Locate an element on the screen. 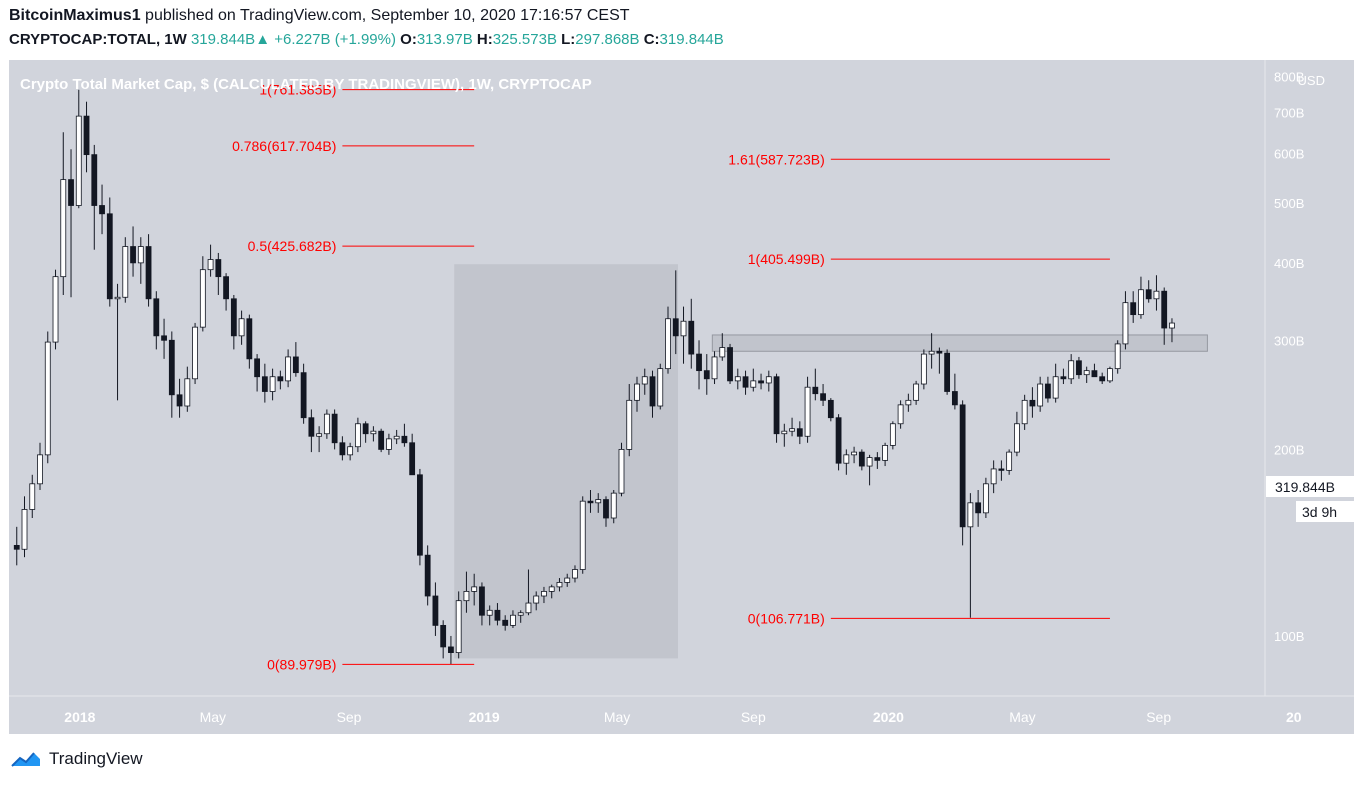  price-tick-label: 600B is located at coordinates (1289, 154).